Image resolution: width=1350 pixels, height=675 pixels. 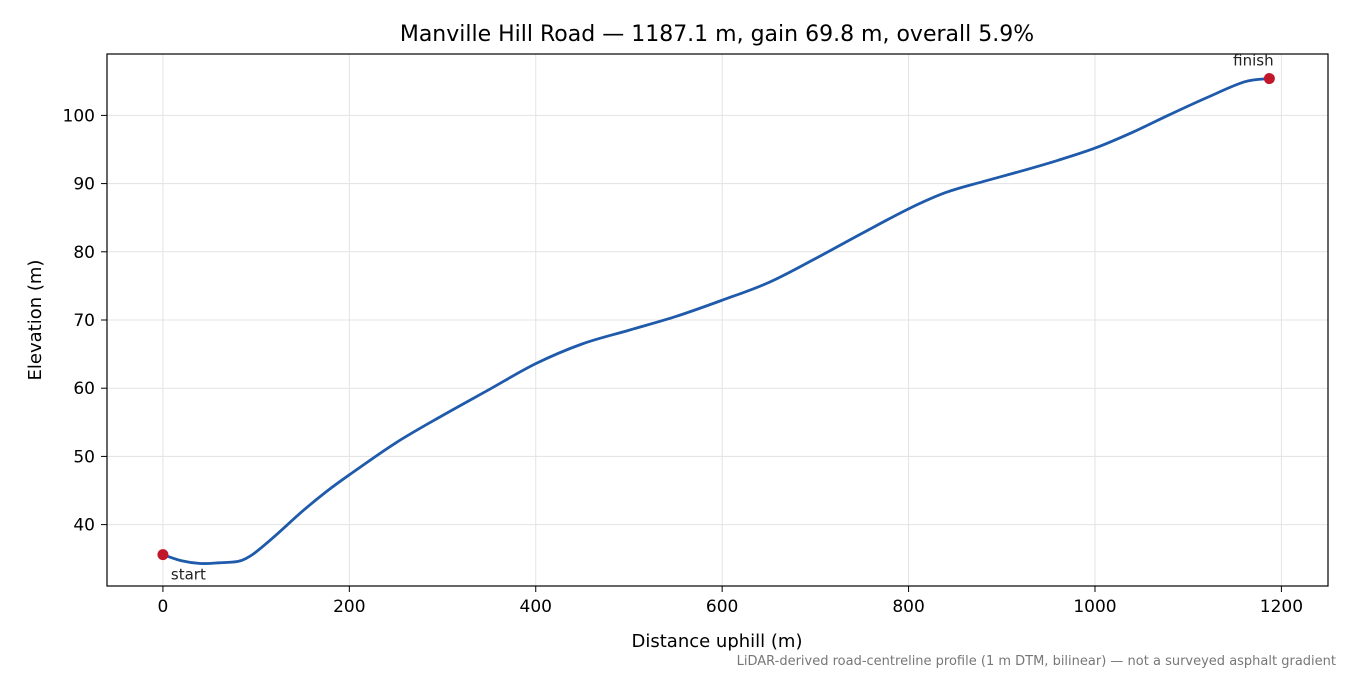 What do you see at coordinates (908, 607) in the screenshot?
I see `x-tick-label: 800` at bounding box center [908, 607].